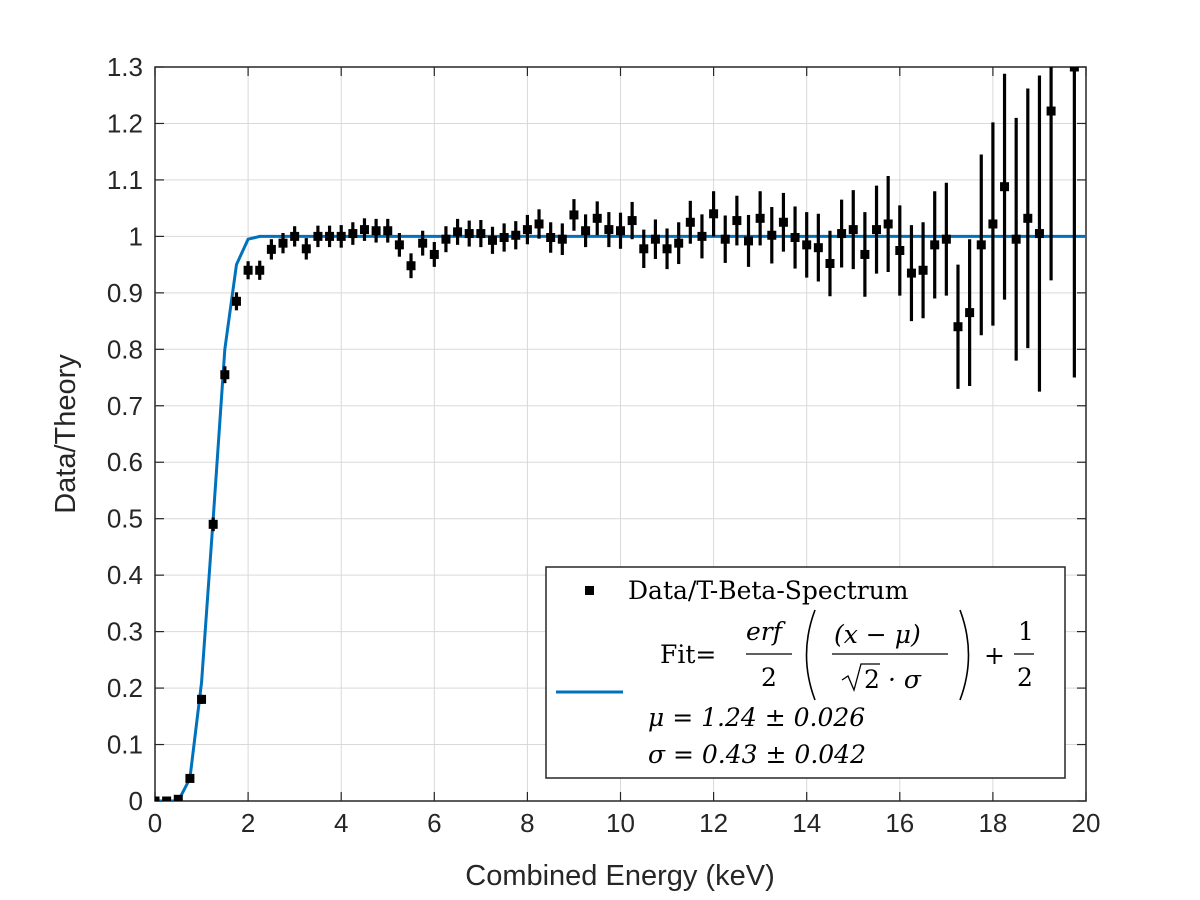 This screenshot has height=900, width=1200. What do you see at coordinates (899, 823) in the screenshot?
I see `x-tick-label: 16` at bounding box center [899, 823].